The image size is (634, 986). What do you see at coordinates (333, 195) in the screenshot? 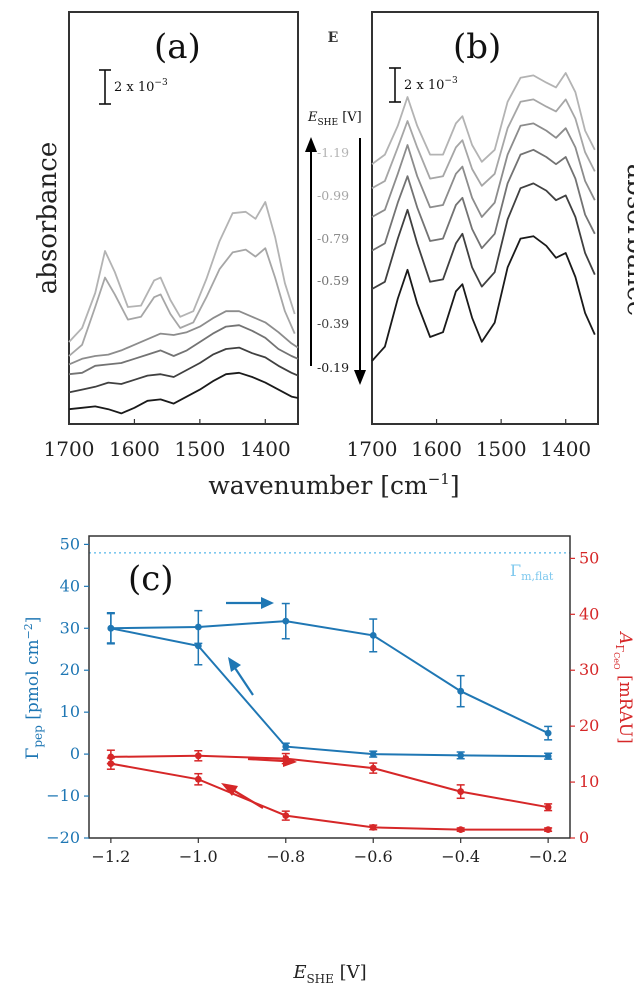
I see `potential-label: -0.99` at bounding box center [333, 195].